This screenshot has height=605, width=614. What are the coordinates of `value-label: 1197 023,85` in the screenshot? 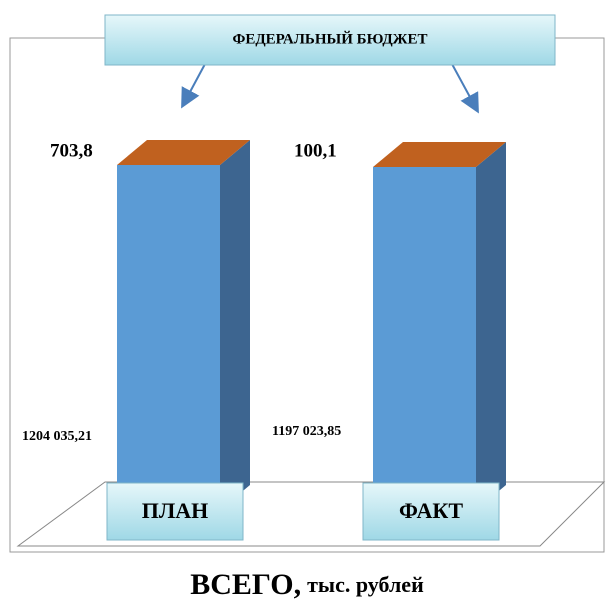 It's located at (306, 431).